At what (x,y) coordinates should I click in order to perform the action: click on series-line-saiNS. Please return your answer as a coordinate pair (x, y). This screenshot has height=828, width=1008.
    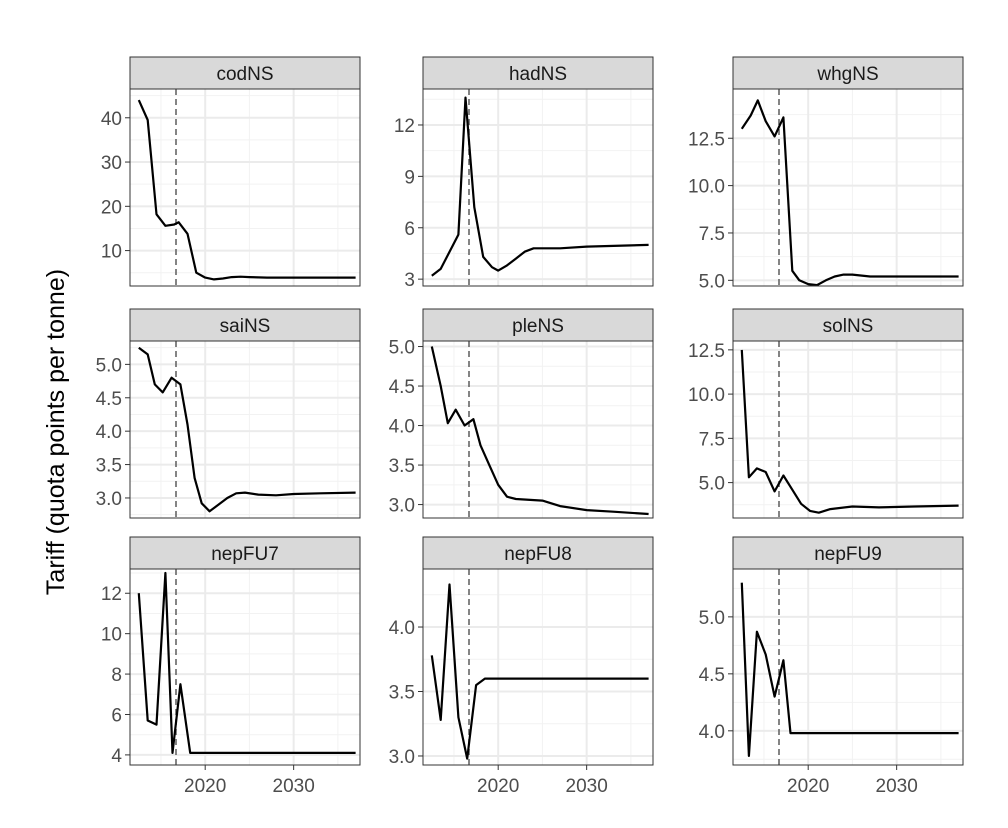
    Looking at the image, I should click on (247, 429).